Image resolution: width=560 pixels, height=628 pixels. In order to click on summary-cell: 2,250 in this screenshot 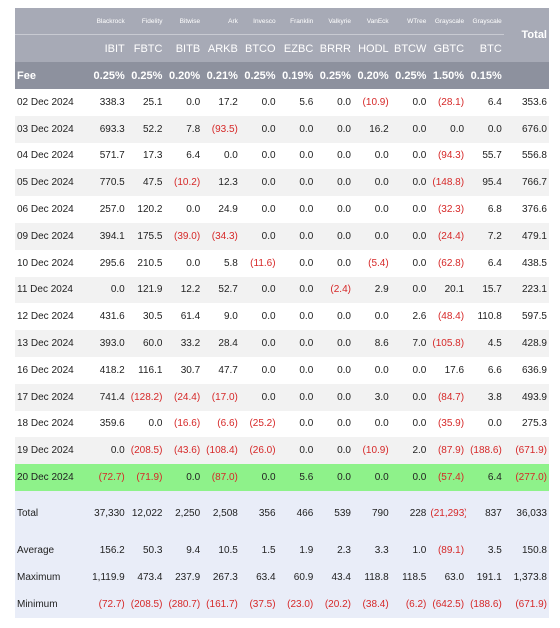, I will do `click(183, 513)`.